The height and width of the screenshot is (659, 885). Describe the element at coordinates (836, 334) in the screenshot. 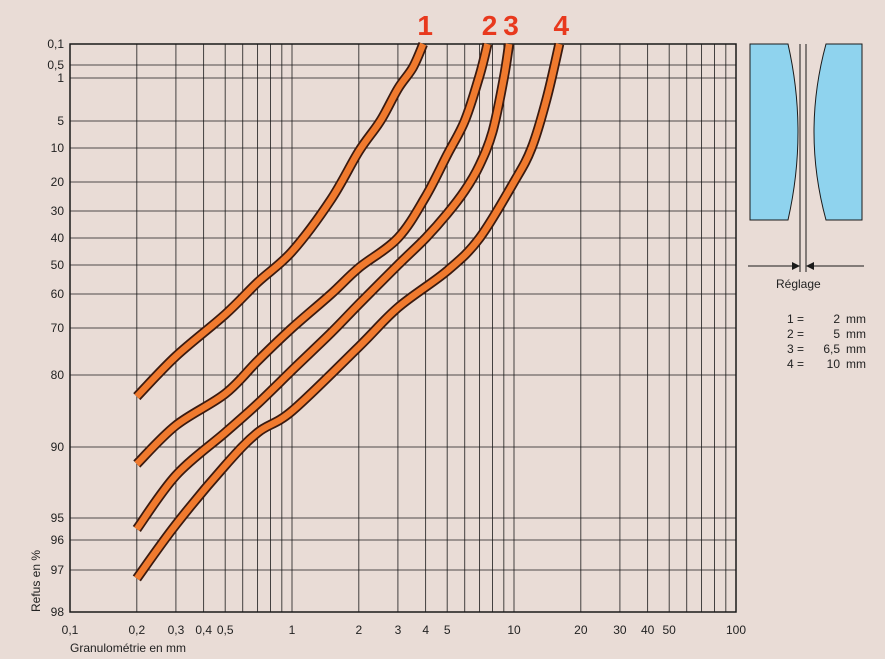

I see `legend-value: 5` at that location.